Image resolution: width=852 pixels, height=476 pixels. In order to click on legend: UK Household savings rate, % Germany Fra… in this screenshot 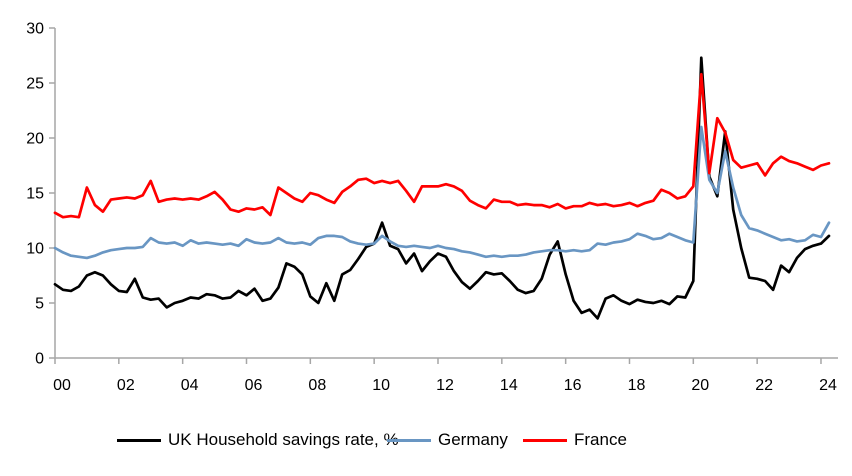, I will do `click(426, 440)`.